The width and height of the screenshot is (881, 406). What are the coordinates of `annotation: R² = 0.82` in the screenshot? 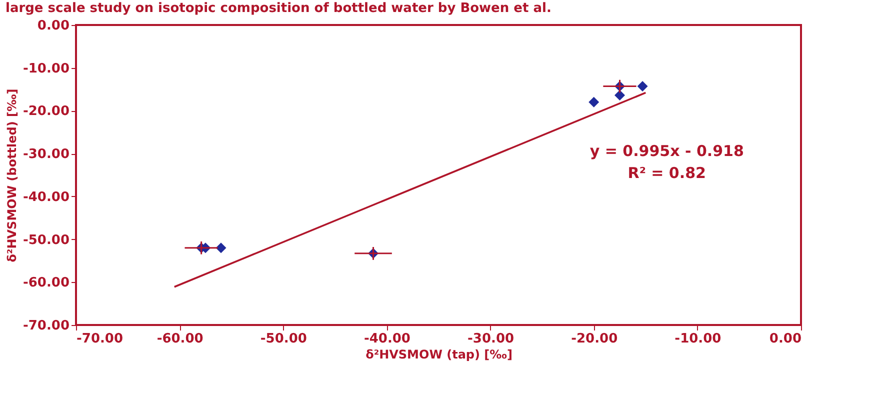 It's located at (667, 173).